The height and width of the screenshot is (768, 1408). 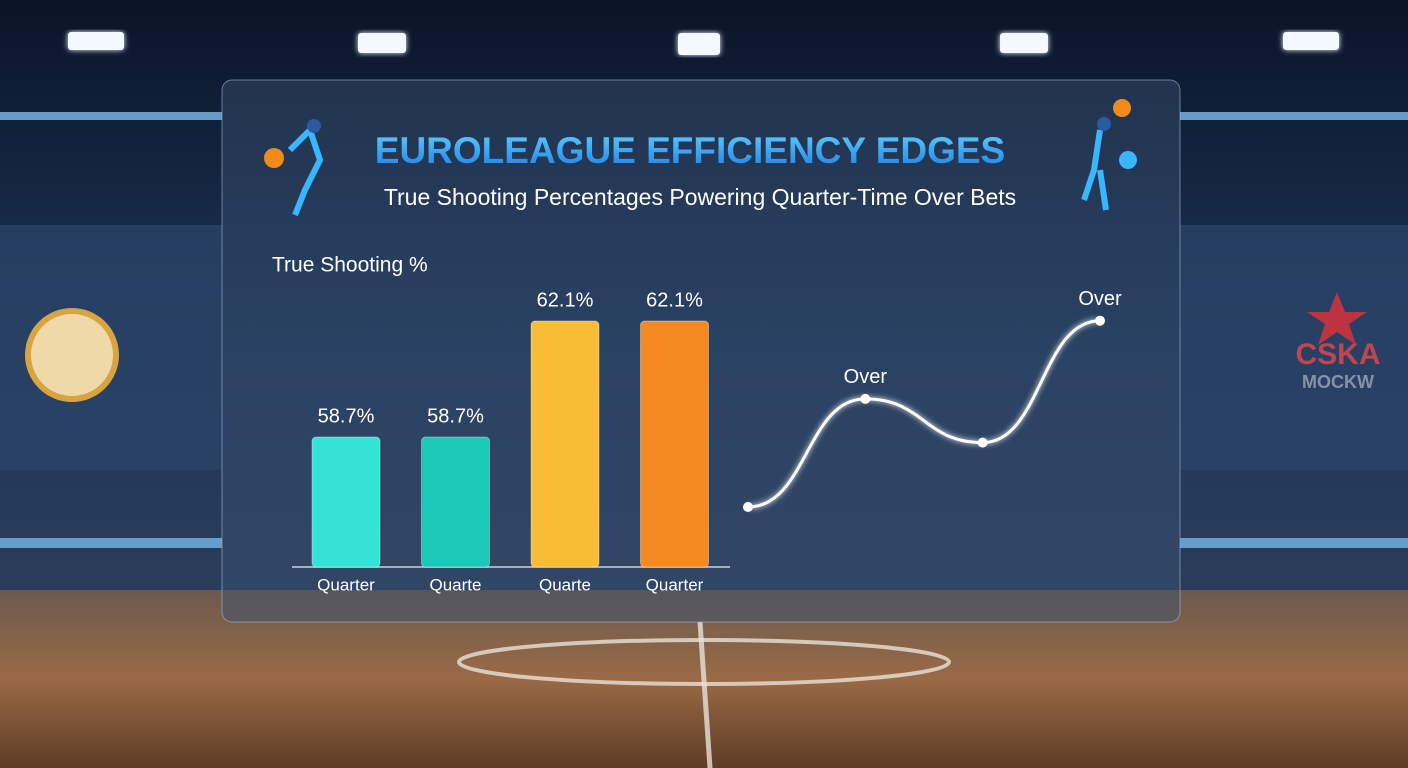 I want to click on half-court-line, so click(x=705, y=694).